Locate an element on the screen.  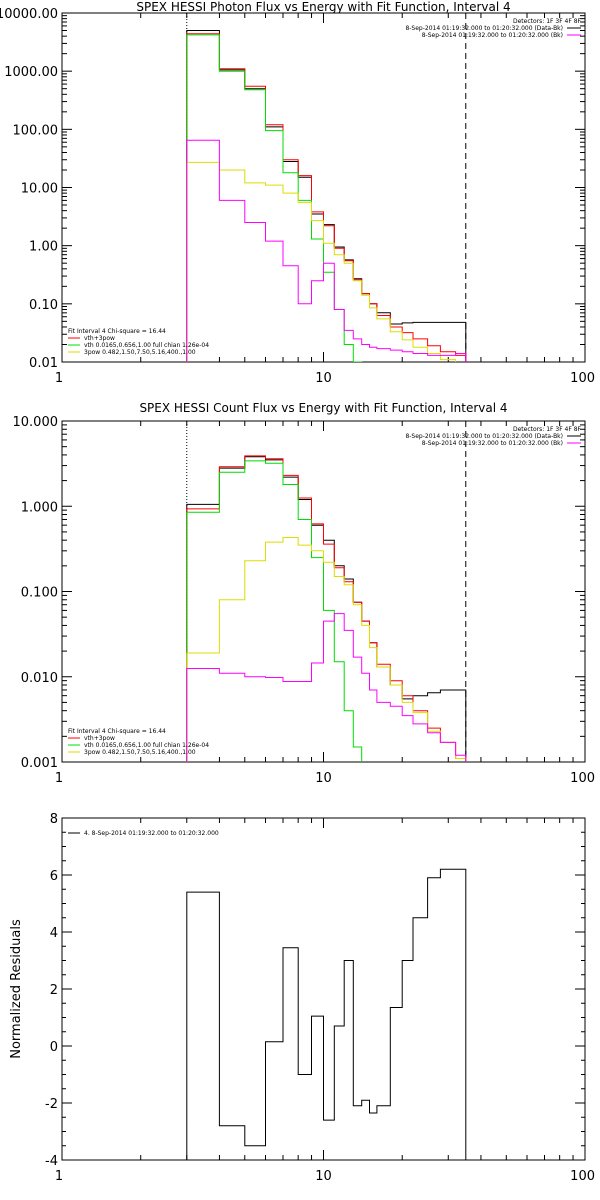
y-tick-label: 10.000 is located at coordinates (36, 422).